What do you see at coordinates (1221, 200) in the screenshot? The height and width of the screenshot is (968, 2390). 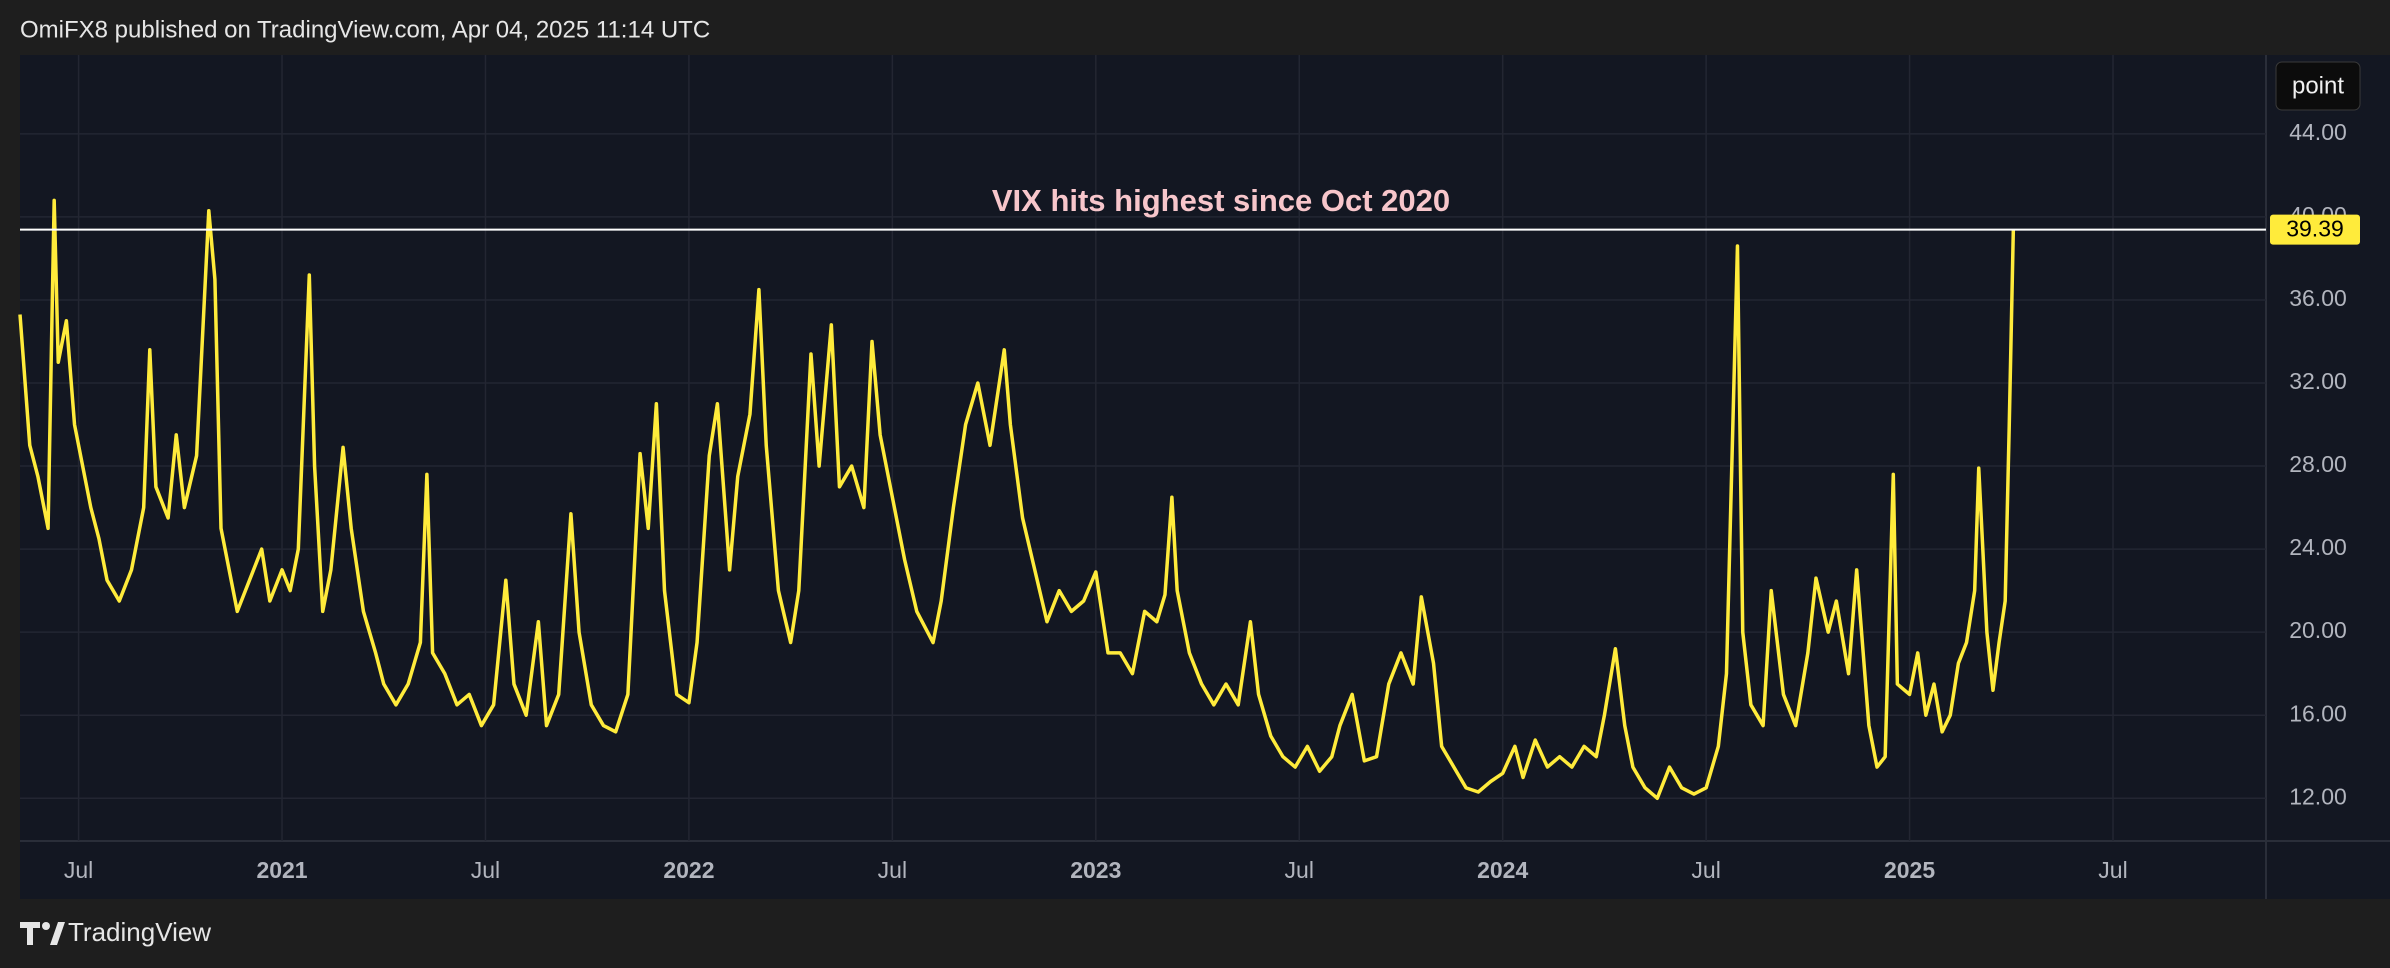 I see `annotation: VIX hits highest since Oct 2020` at bounding box center [1221, 200].